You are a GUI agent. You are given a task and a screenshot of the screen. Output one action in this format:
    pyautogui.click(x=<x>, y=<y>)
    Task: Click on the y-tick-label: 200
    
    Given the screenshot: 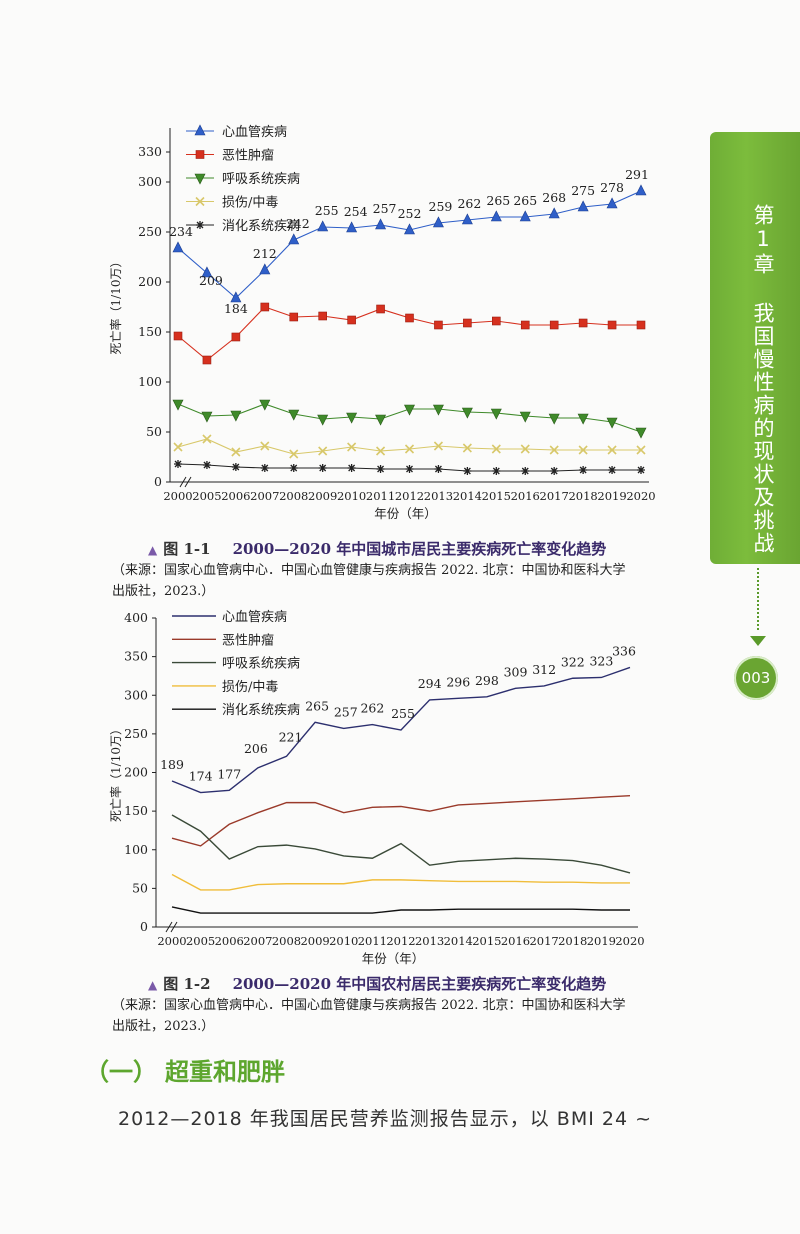 What is the action you would take?
    pyautogui.click(x=150, y=281)
    